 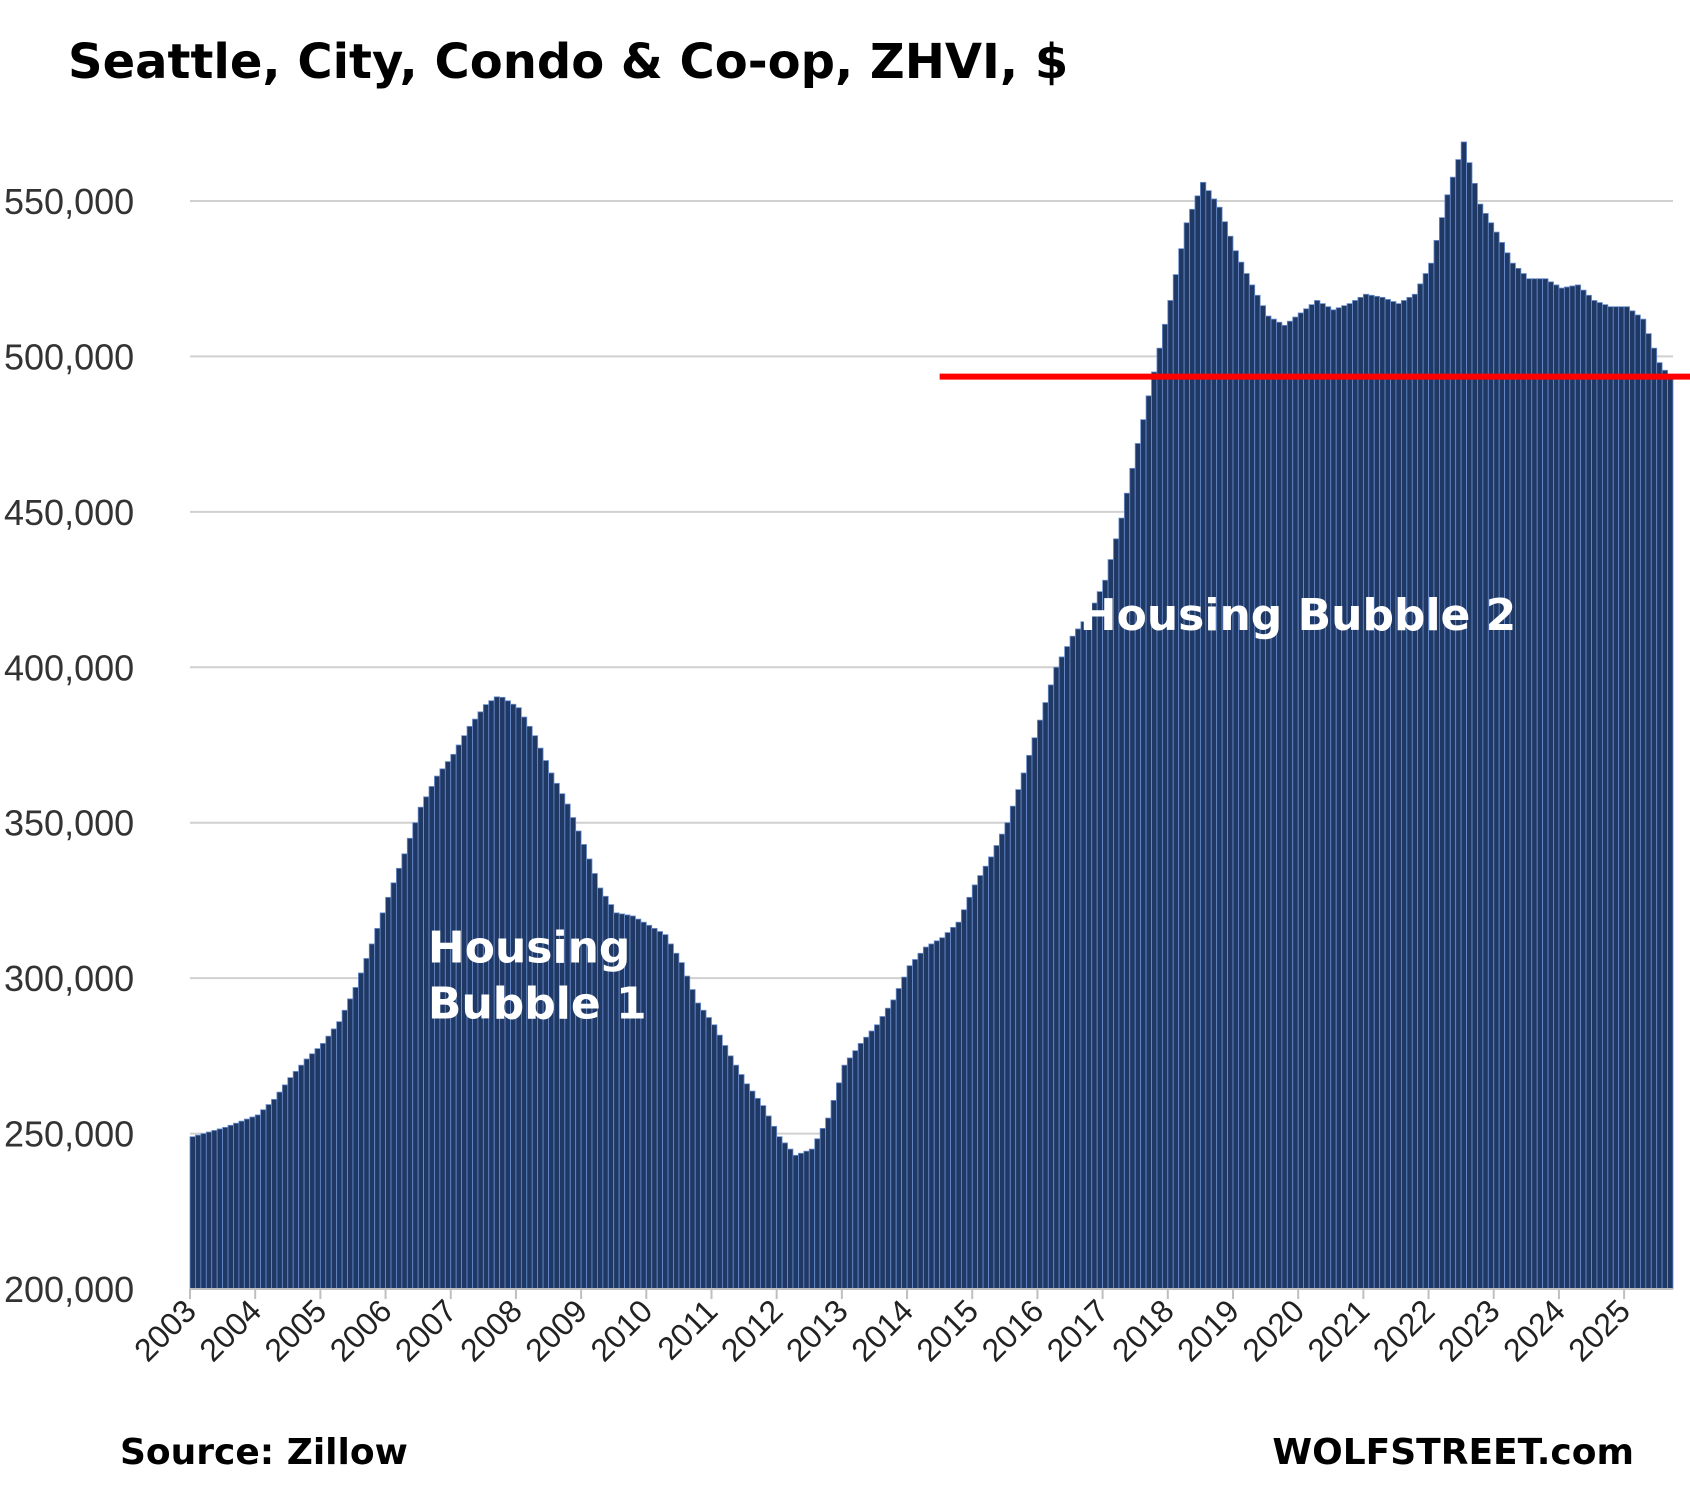 What do you see at coordinates (69, 1289) in the screenshot?
I see `y-tick-label: 200,000` at bounding box center [69, 1289].